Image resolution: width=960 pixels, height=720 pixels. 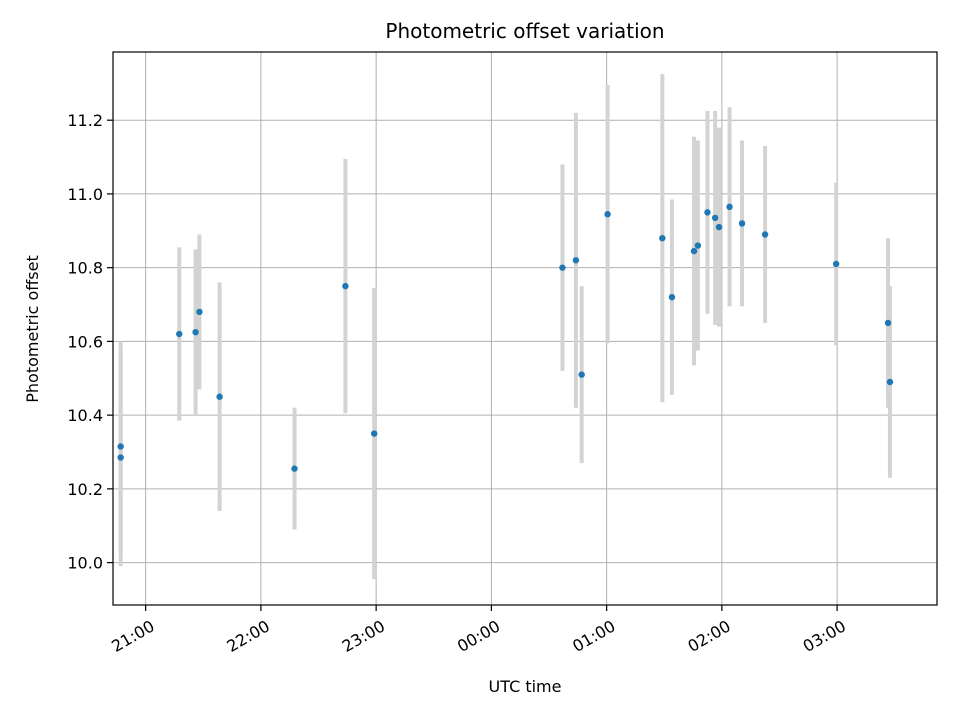 What do you see at coordinates (525, 686) in the screenshot?
I see `x-axis-label: UTC time` at bounding box center [525, 686].